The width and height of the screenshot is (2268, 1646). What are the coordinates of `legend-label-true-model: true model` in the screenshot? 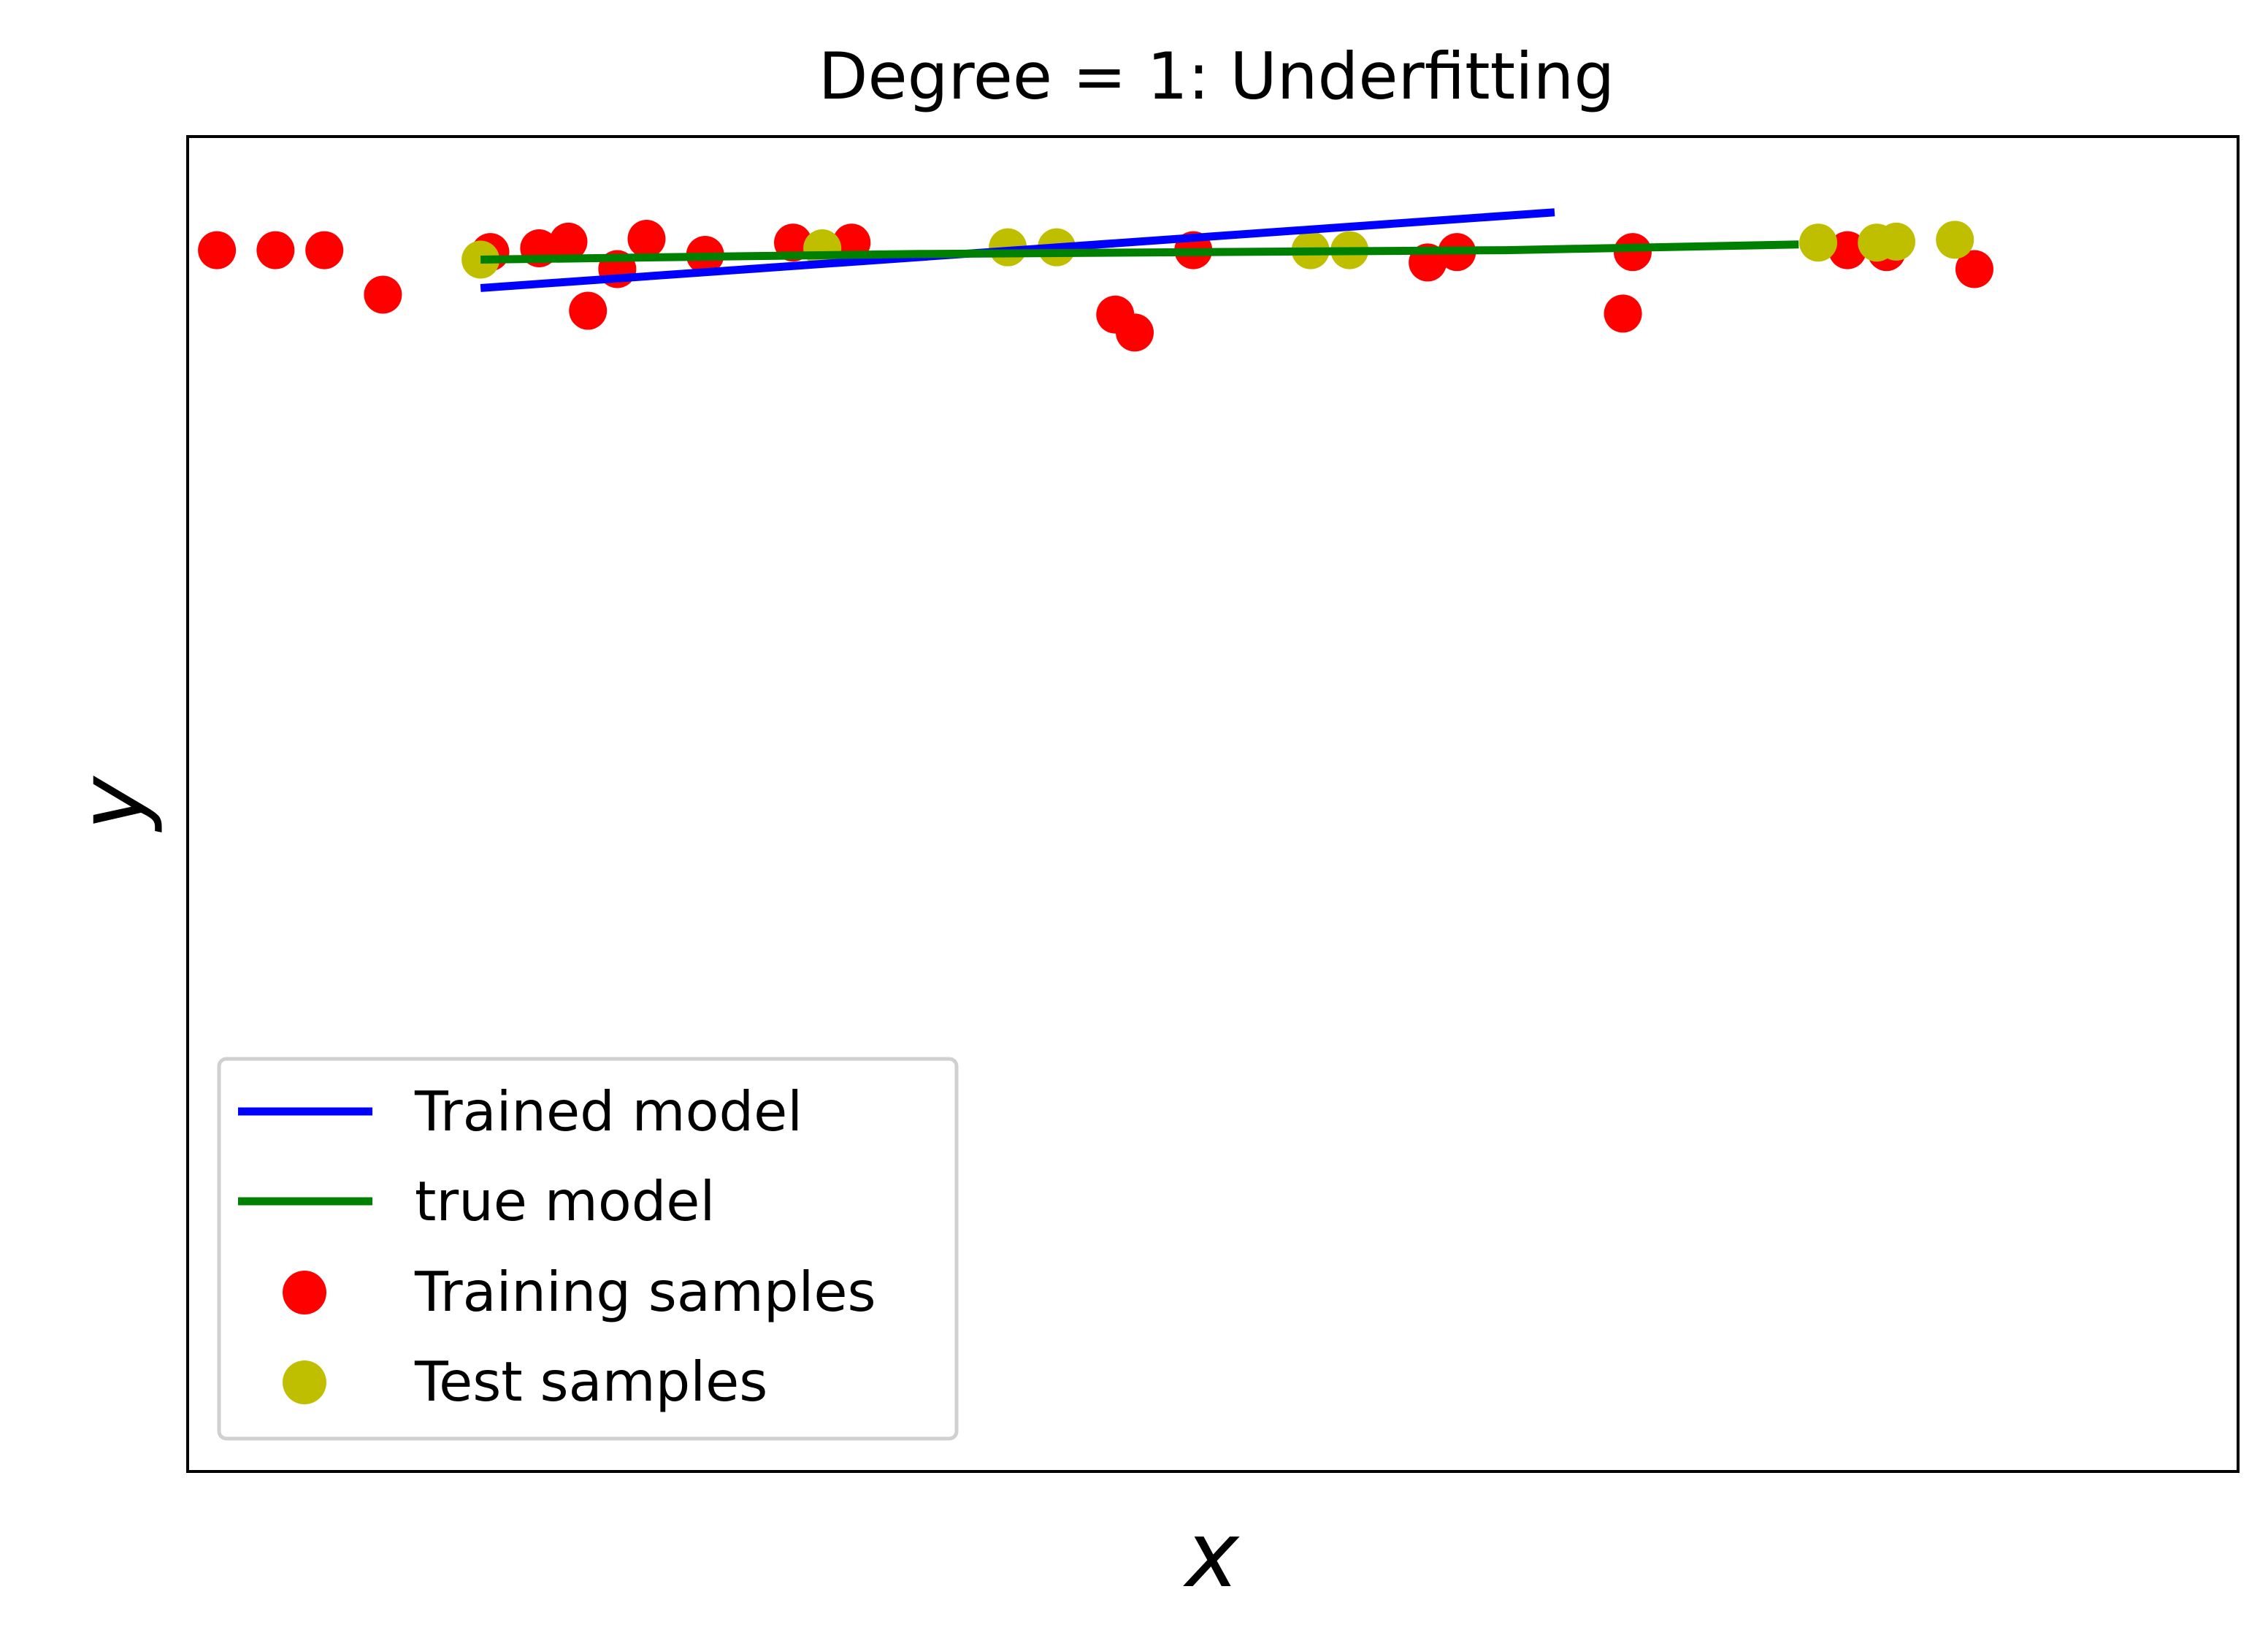 It's located at (565, 1201).